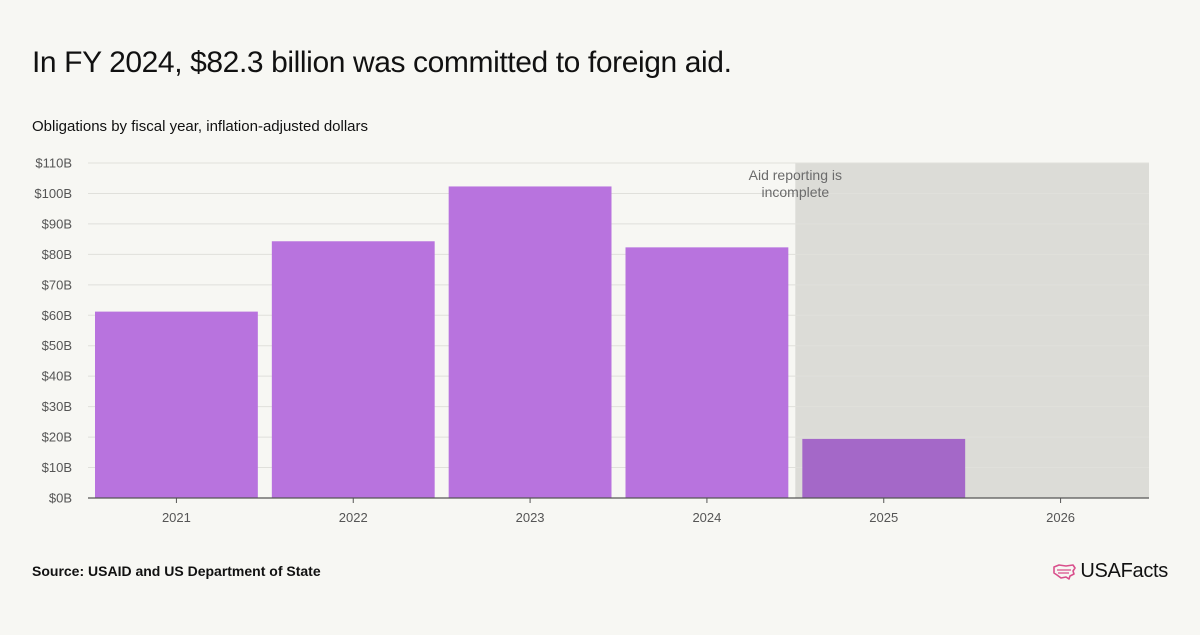 The image size is (1200, 635). What do you see at coordinates (795, 192) in the screenshot?
I see `incomplete-annotation: incomplete` at bounding box center [795, 192].